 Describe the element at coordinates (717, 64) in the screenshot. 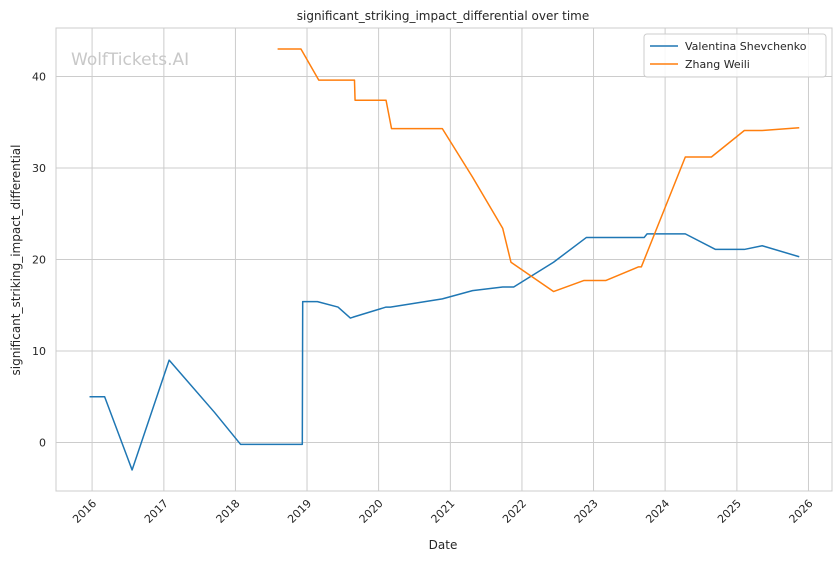

I see `legend-label-1: Zhang Weili` at that location.